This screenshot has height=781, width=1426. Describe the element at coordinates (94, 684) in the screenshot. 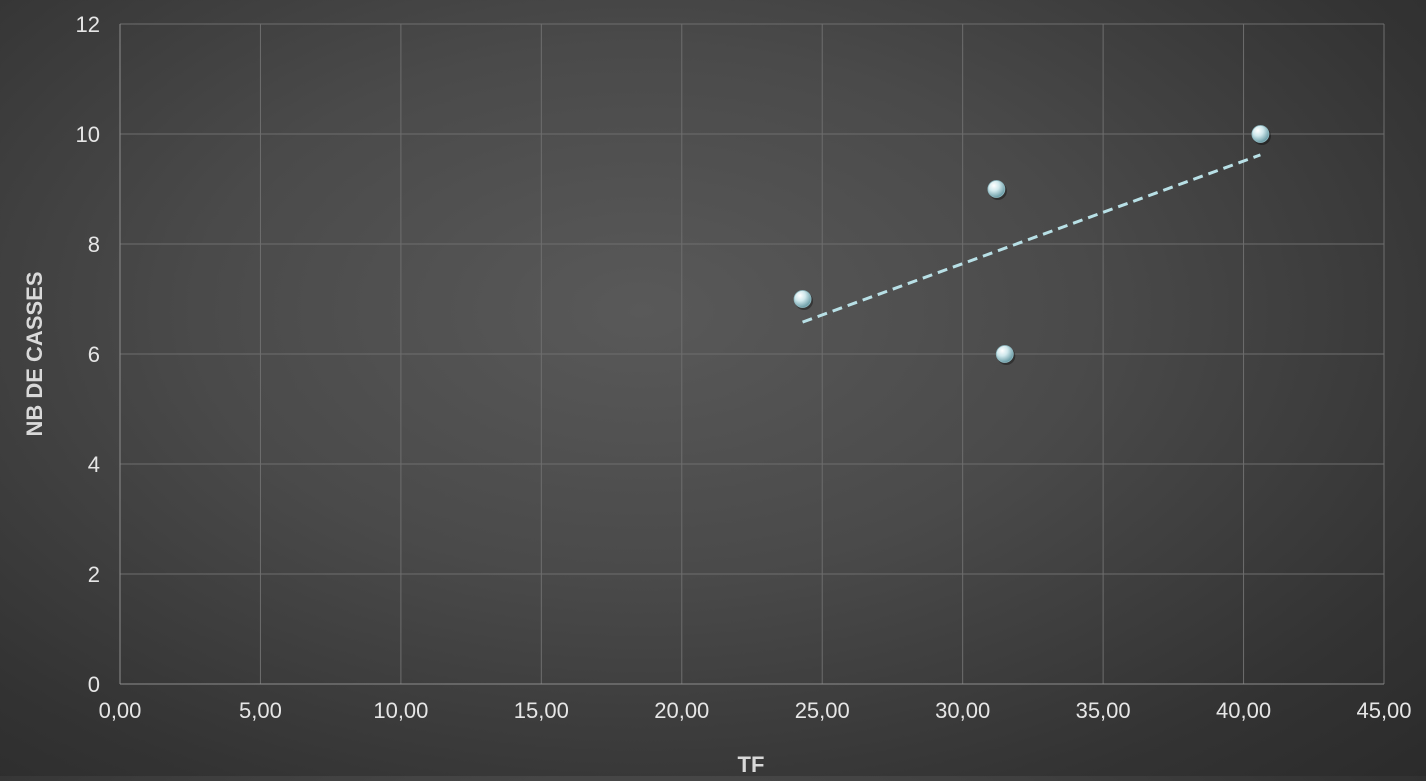

I see `y-tick-label: 0` at that location.